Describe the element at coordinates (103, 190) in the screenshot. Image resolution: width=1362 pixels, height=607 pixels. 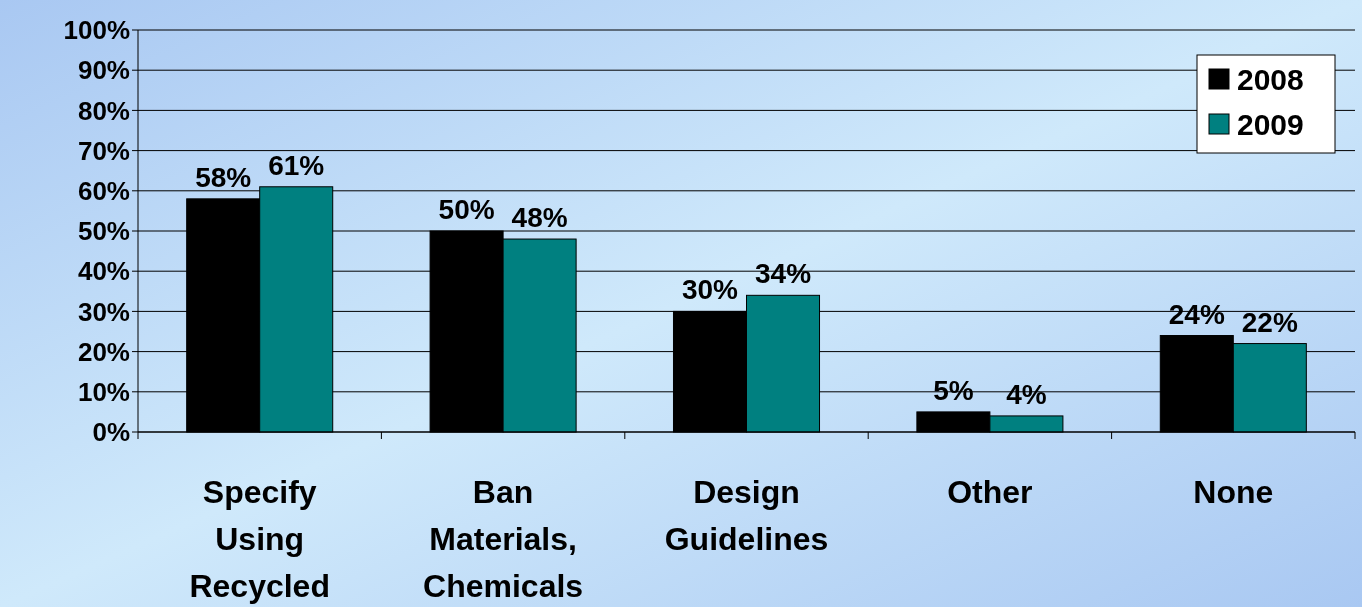
I see `y-tick-label: 60%` at that location.